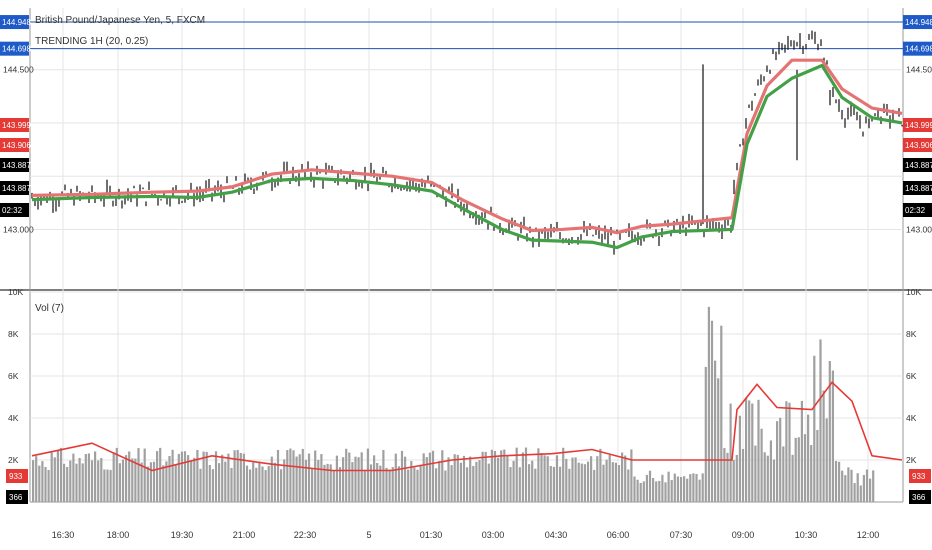 This screenshot has height=550, width=932. What do you see at coordinates (911, 460) in the screenshot?
I see `volume-tick-right: 2K` at bounding box center [911, 460].